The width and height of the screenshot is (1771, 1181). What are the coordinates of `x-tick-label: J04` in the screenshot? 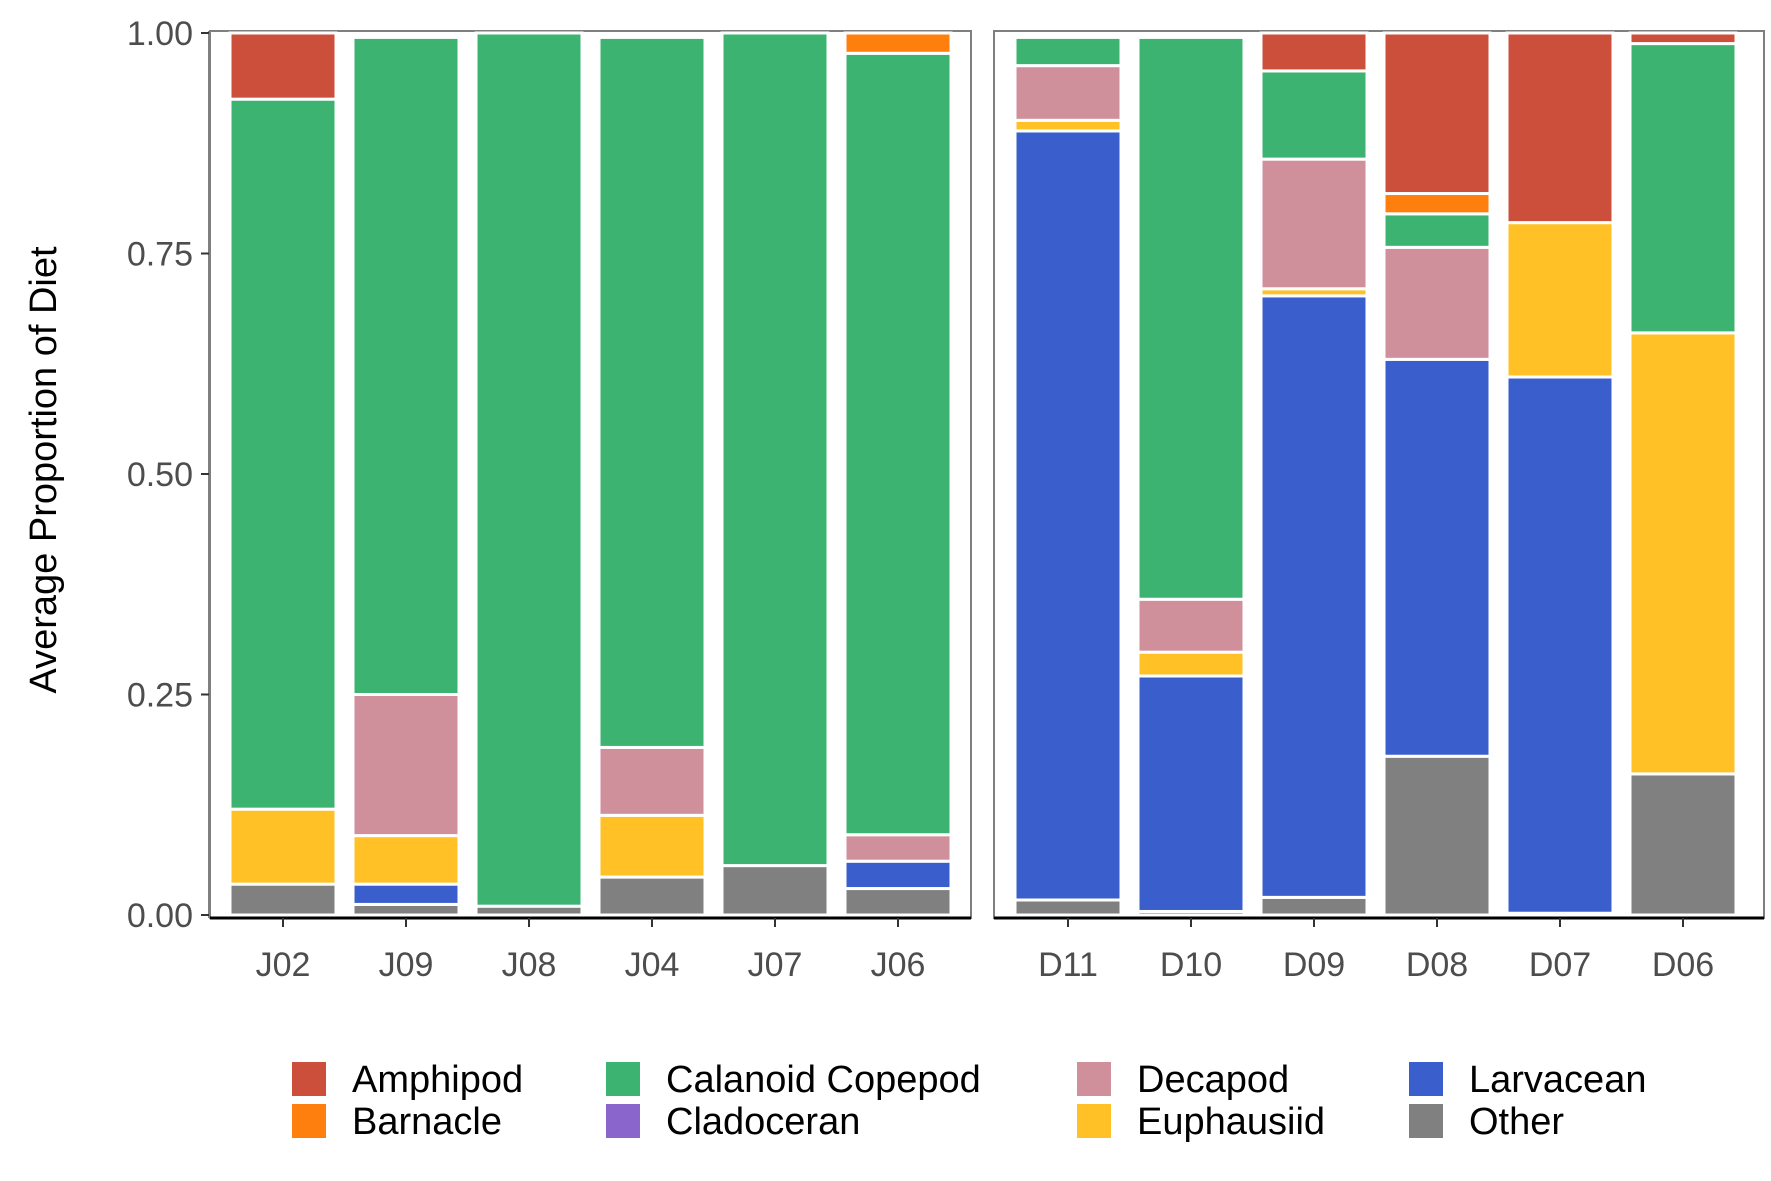 It's located at (652, 965).